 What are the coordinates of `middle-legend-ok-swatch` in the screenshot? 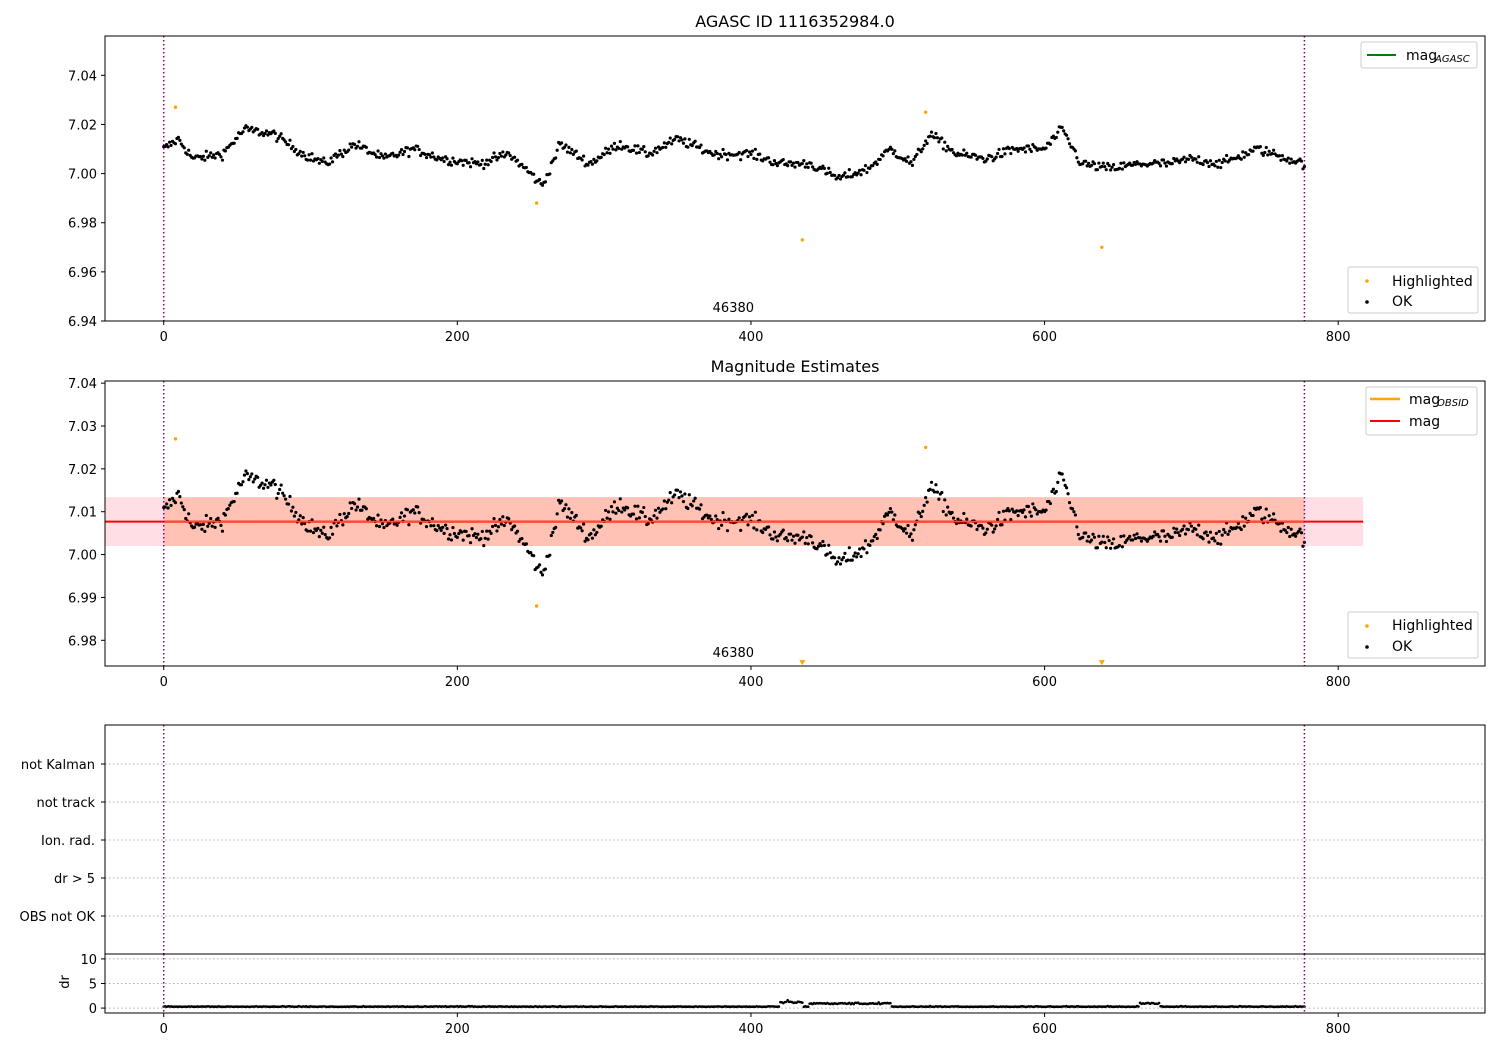 It's located at (1367, 647).